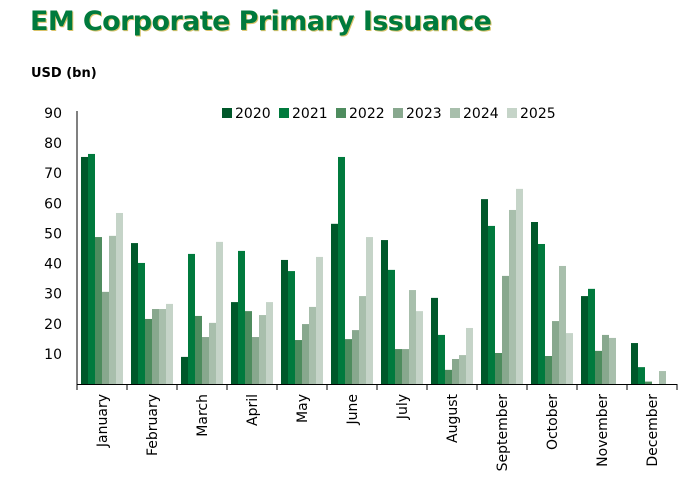  What do you see at coordinates (105, 338) in the screenshot?
I see `bar-january-2023` at bounding box center [105, 338].